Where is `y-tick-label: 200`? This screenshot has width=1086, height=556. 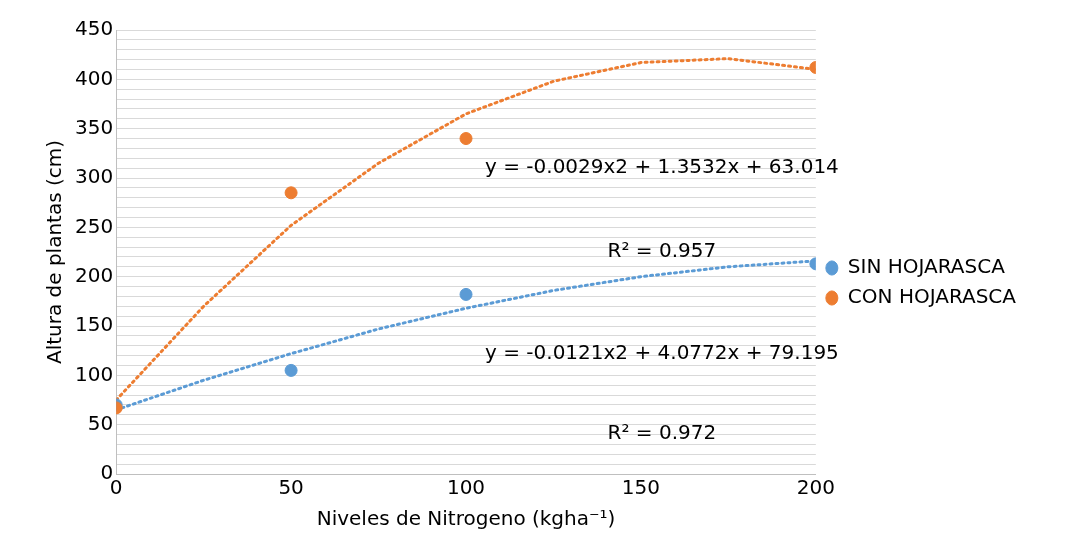 y-tick-label: 200 is located at coordinates (94, 274).